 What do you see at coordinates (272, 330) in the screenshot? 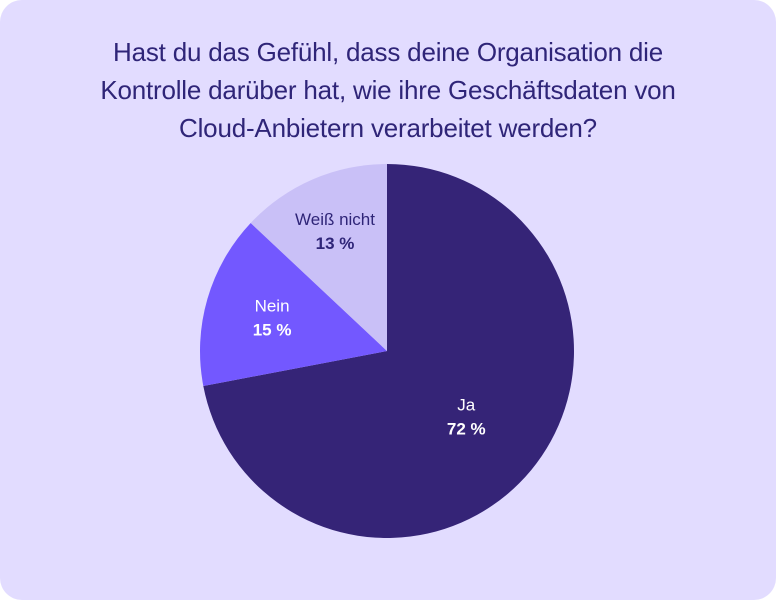
I see `slice-value-nein: 15 %` at bounding box center [272, 330].